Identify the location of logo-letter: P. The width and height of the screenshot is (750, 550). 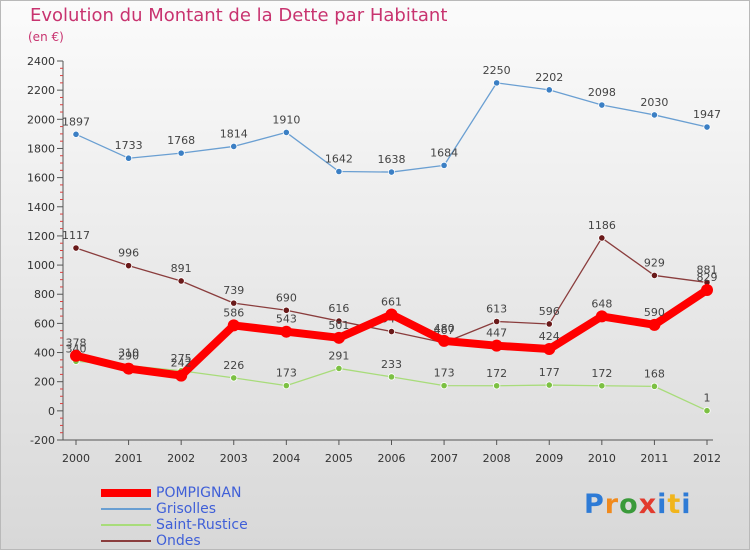
(594, 504).